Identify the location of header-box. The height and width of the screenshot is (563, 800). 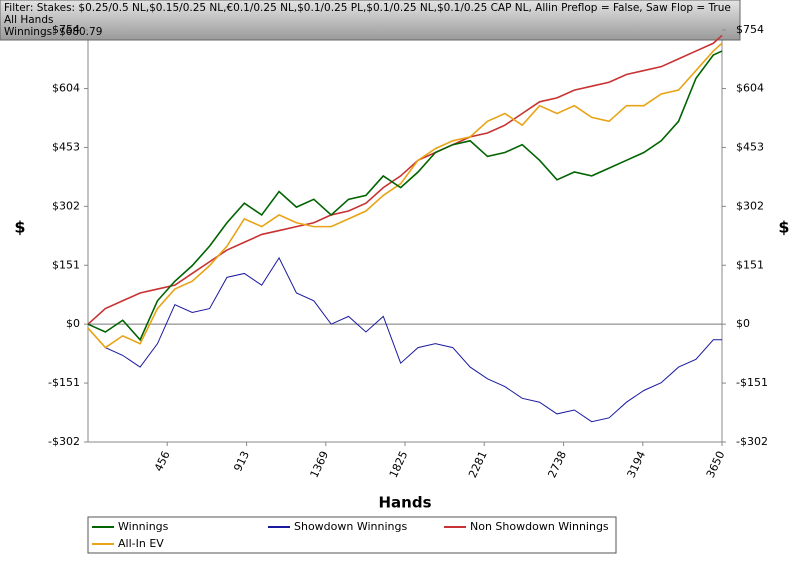
(370, 20).